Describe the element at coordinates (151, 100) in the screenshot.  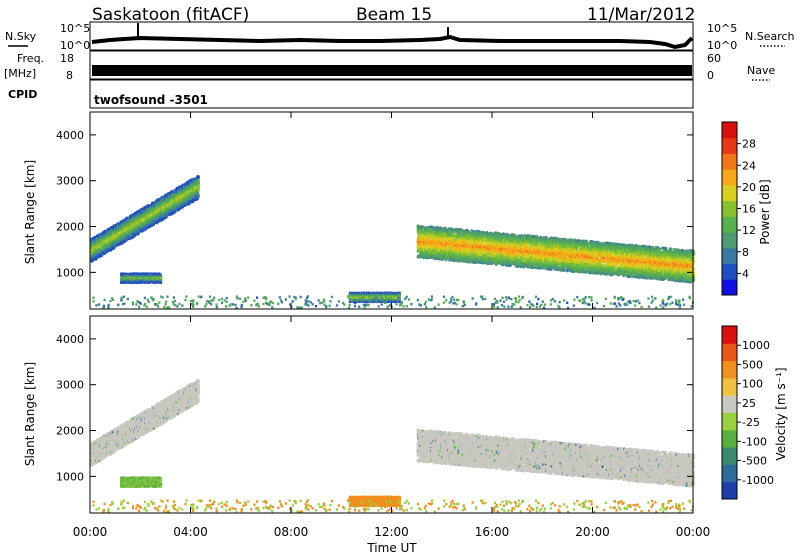
I see `cpid-program: twofsound -3501` at that location.